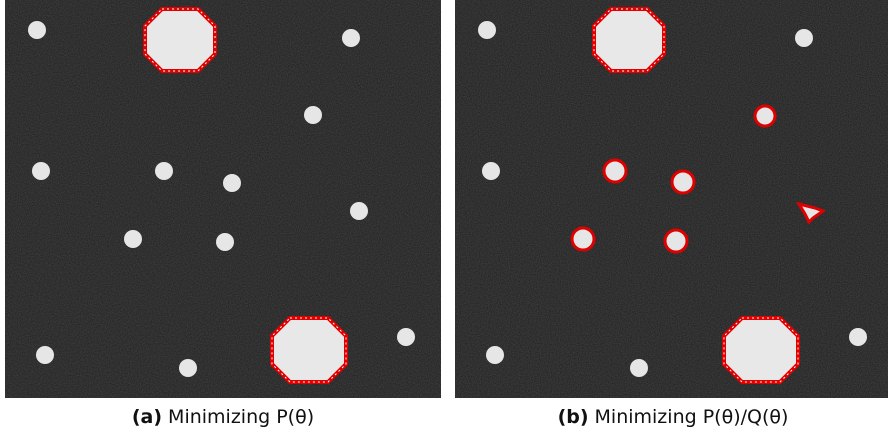 The image size is (888, 436). Describe the element at coordinates (241, 417) in the screenshot. I see `panel-a-caption-text: Minimizing P(θ)` at that location.